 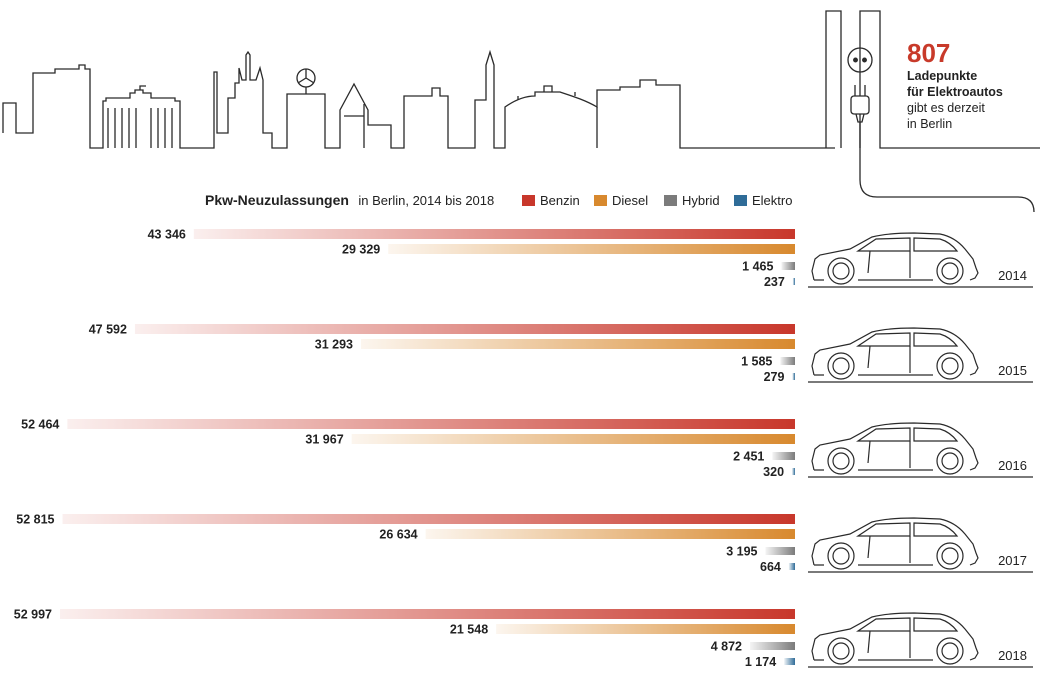 What do you see at coordinates (469, 630) in the screenshot?
I see `label-diesel-2018: 21 548` at bounding box center [469, 630].